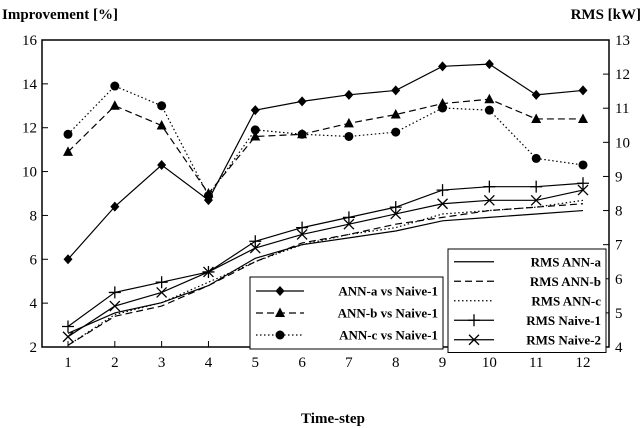 The height and width of the screenshot is (428, 643). Describe the element at coordinates (527, 261) in the screenshot. I see `legend-entry: RMS ANN-a` at that location.